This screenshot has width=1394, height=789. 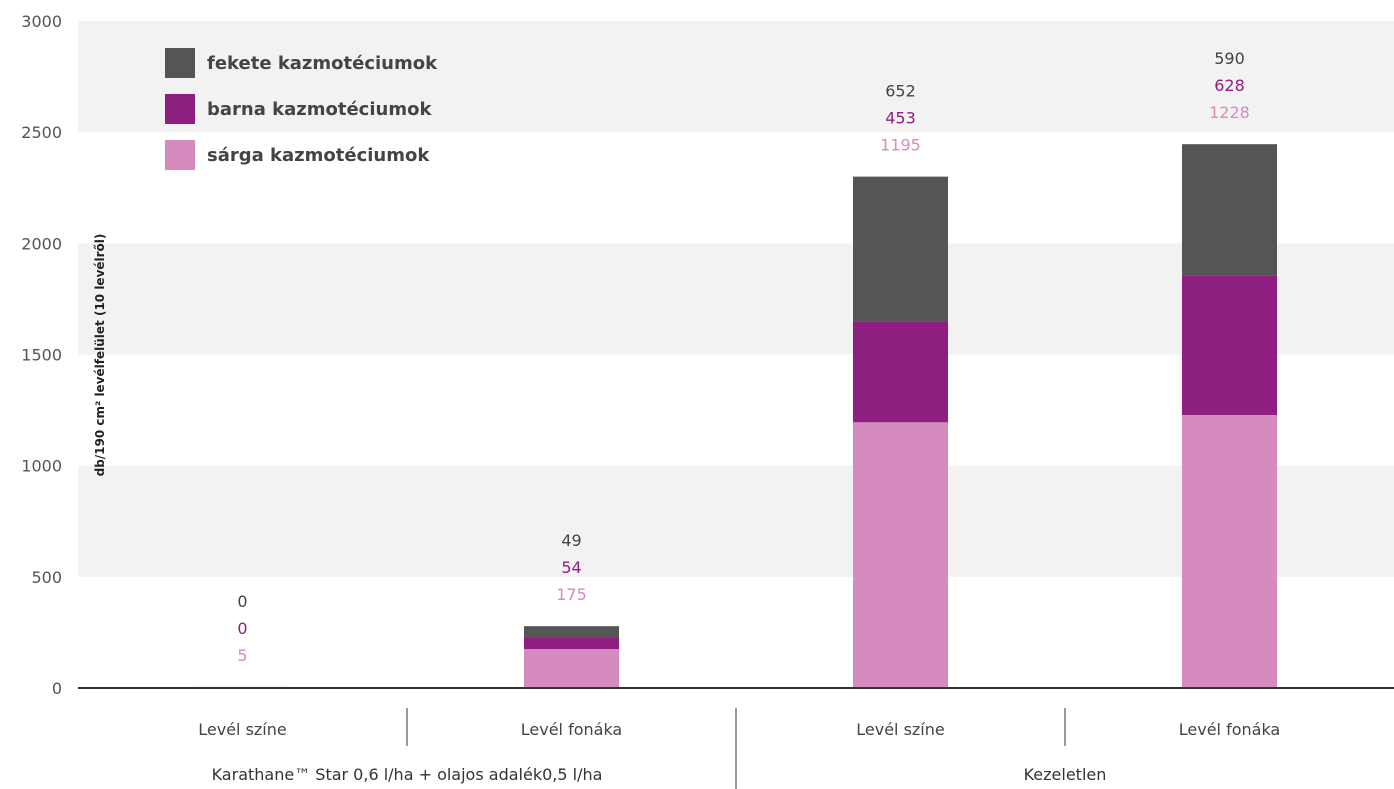 I want to click on y-tick-label: 0, so click(x=57, y=688).